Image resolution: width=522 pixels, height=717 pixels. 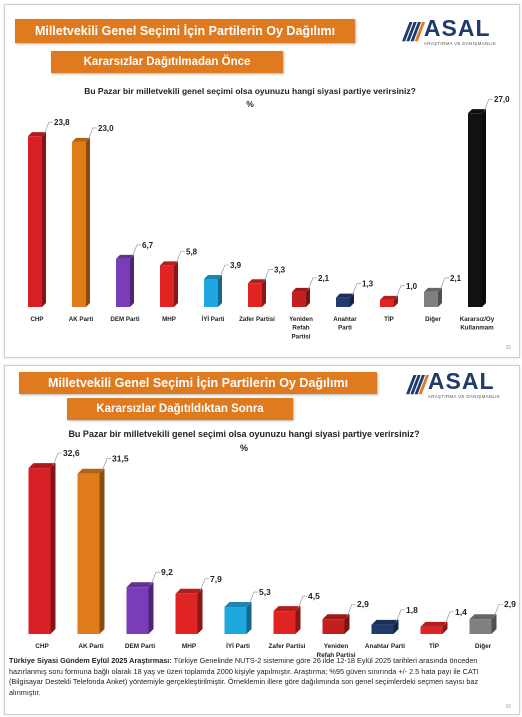 I want to click on value-label: 27,0, so click(x=502, y=99).